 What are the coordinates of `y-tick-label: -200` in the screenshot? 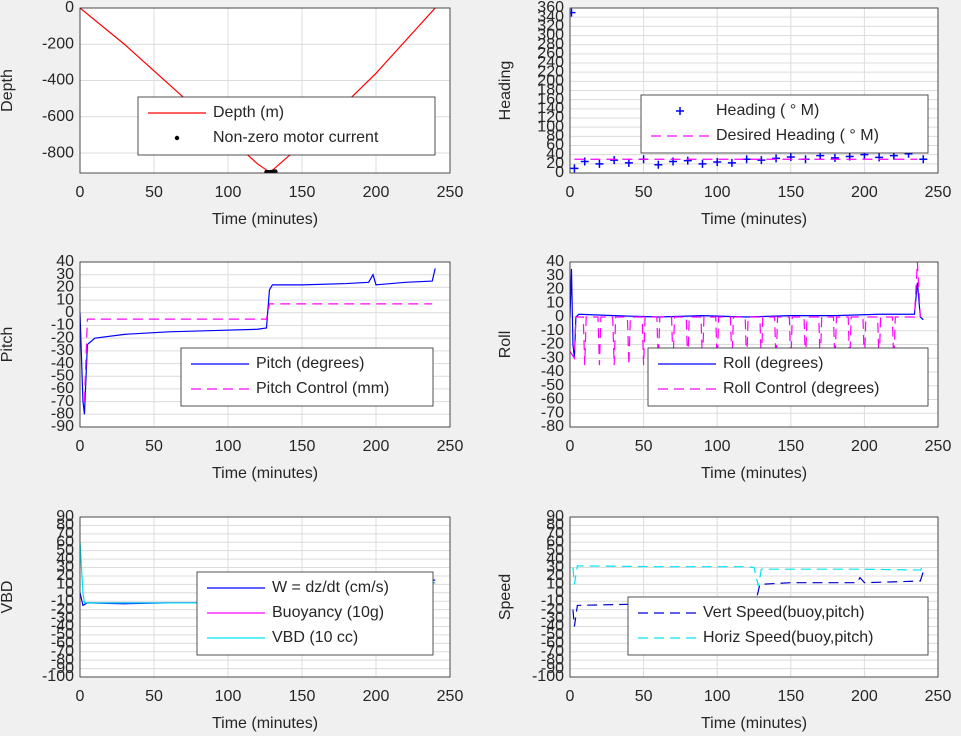 It's located at (58, 43).